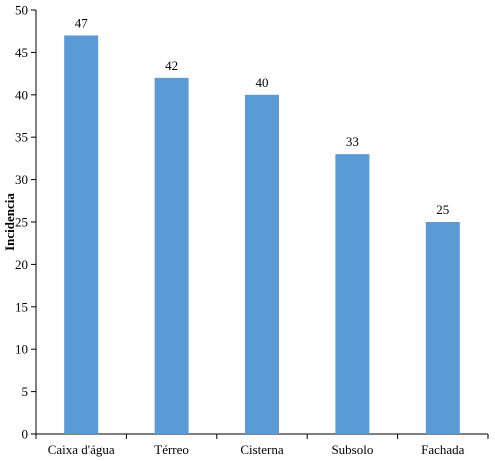  I want to click on y-tick-label: 20, so click(21, 264).